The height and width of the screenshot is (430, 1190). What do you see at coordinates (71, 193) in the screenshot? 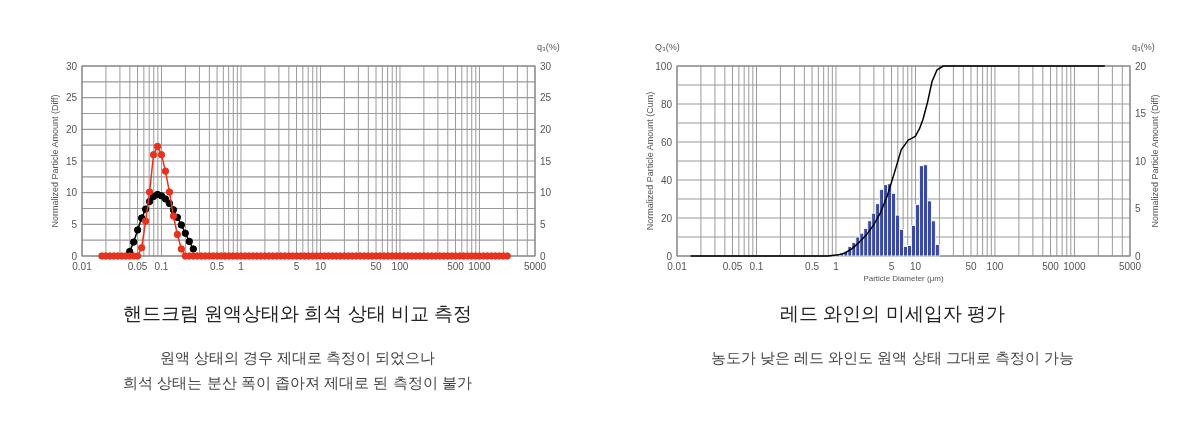
I see `y-tick-label: 10` at bounding box center [71, 193].